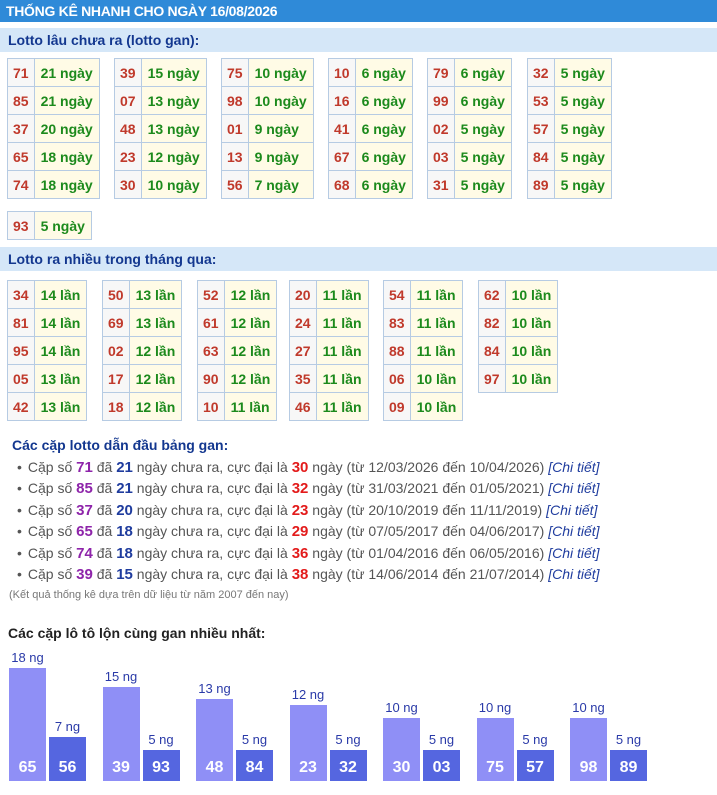 This screenshot has height=795, width=717. What do you see at coordinates (423, 378) in the screenshot?
I see `stat-row: 06 10 lần` at bounding box center [423, 378].